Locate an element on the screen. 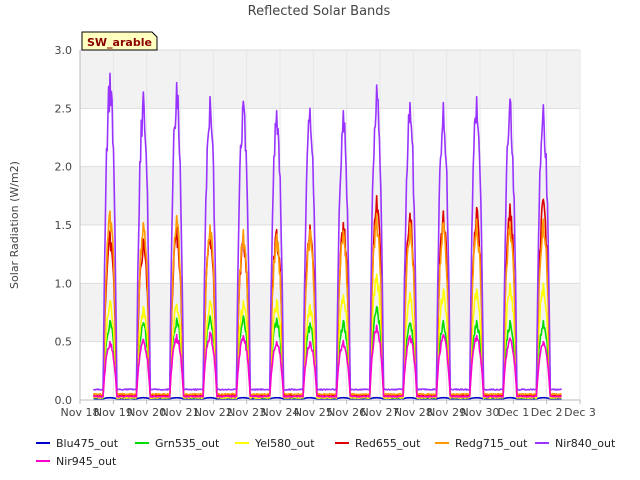  y-tick-label: 2.5 is located at coordinates (64, 108).